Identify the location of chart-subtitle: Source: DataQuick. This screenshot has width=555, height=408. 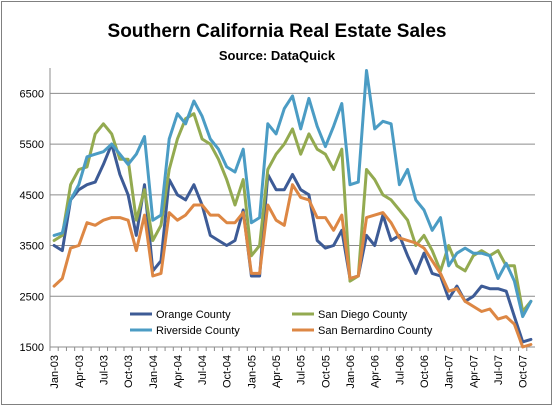
(277, 55).